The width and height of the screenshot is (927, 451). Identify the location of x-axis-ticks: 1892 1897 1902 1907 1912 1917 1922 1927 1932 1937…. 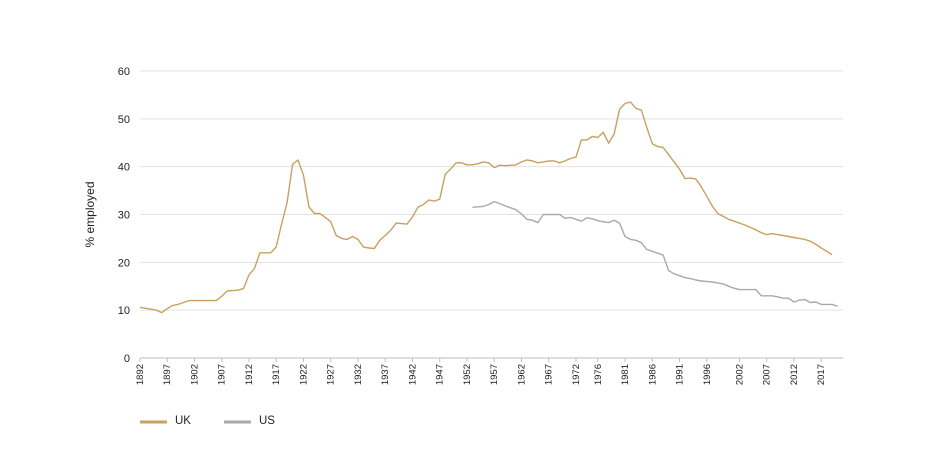
(481, 371).